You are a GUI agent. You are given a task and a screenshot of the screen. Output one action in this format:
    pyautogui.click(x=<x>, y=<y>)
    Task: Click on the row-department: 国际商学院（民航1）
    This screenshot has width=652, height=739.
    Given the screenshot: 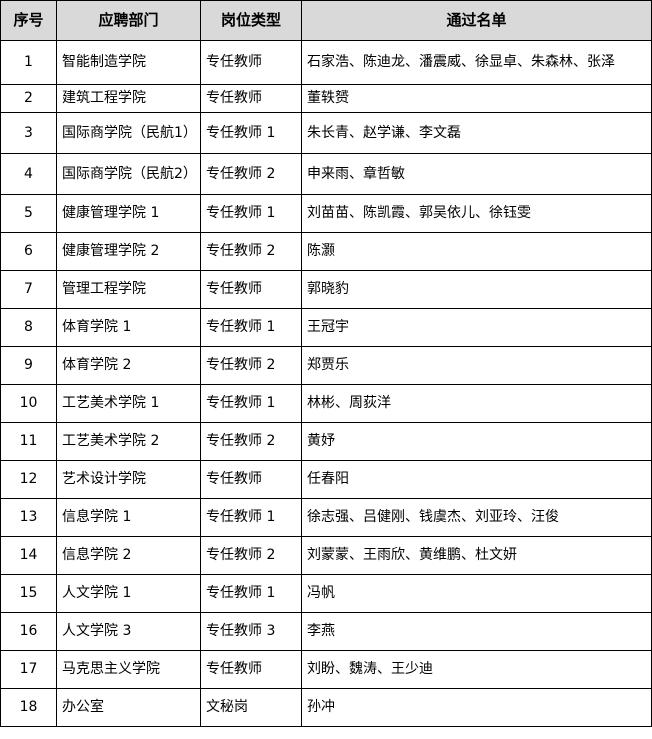 What is the action you would take?
    pyautogui.click(x=128, y=133)
    